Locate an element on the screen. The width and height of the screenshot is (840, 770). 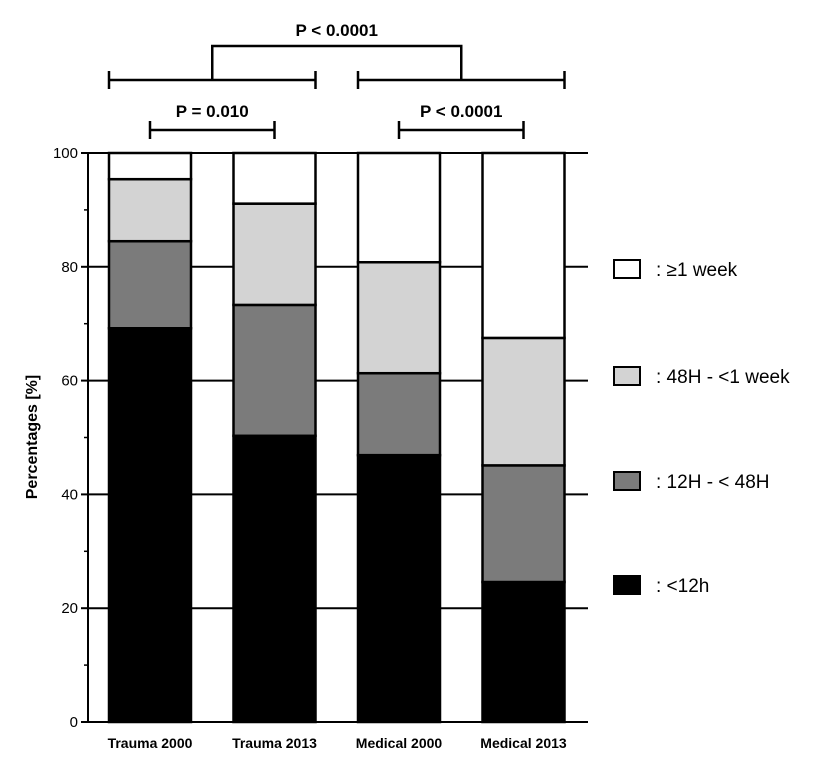
y-axis-title: Percentages [%] is located at coordinates (32, 437).